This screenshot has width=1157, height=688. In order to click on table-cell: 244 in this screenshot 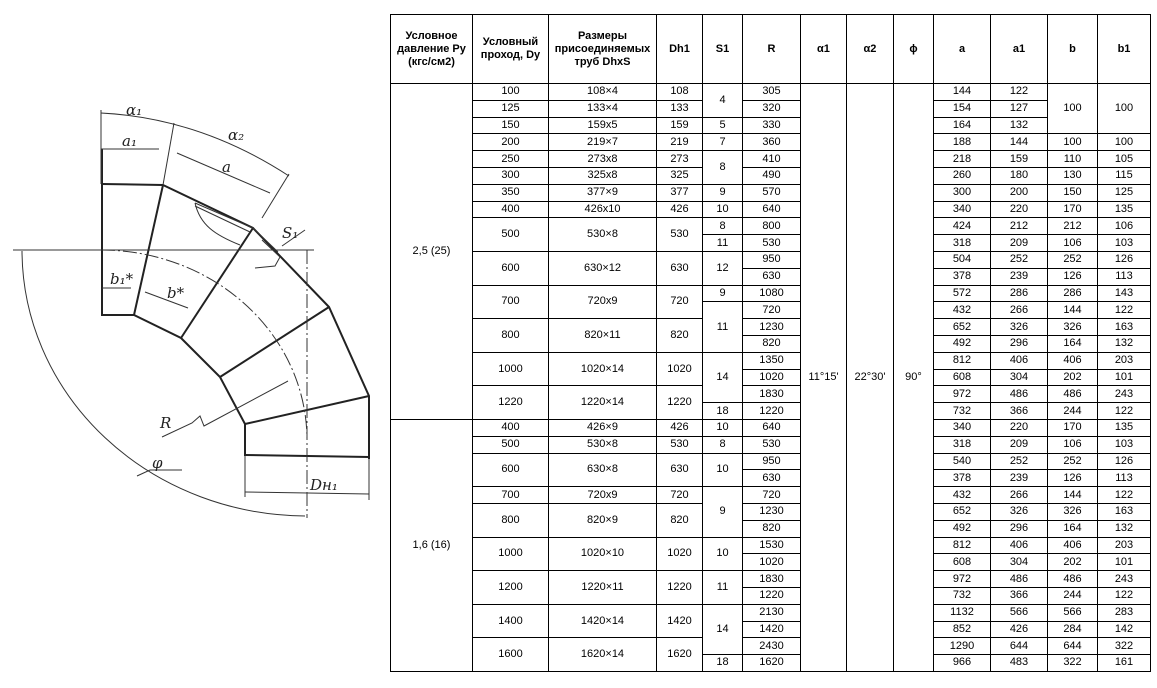, I will do `click(1072, 595)`.